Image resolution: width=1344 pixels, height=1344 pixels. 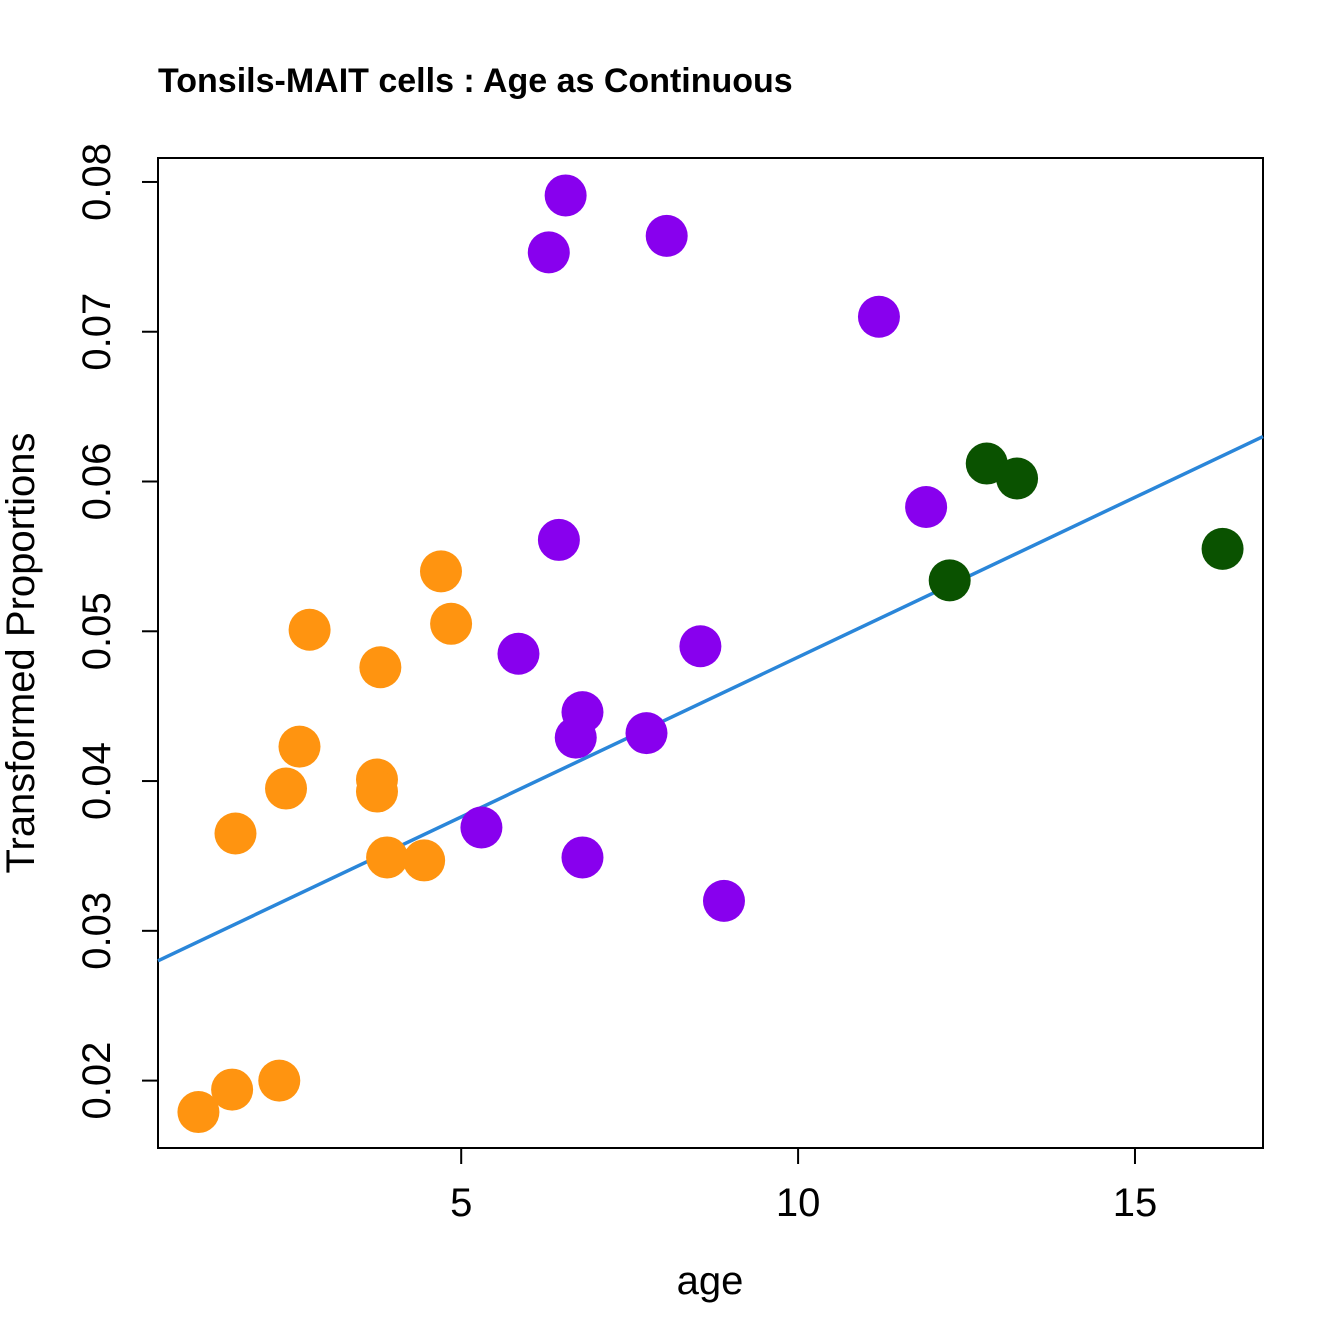 I want to click on x-axis-label: age, so click(x=710, y=1281).